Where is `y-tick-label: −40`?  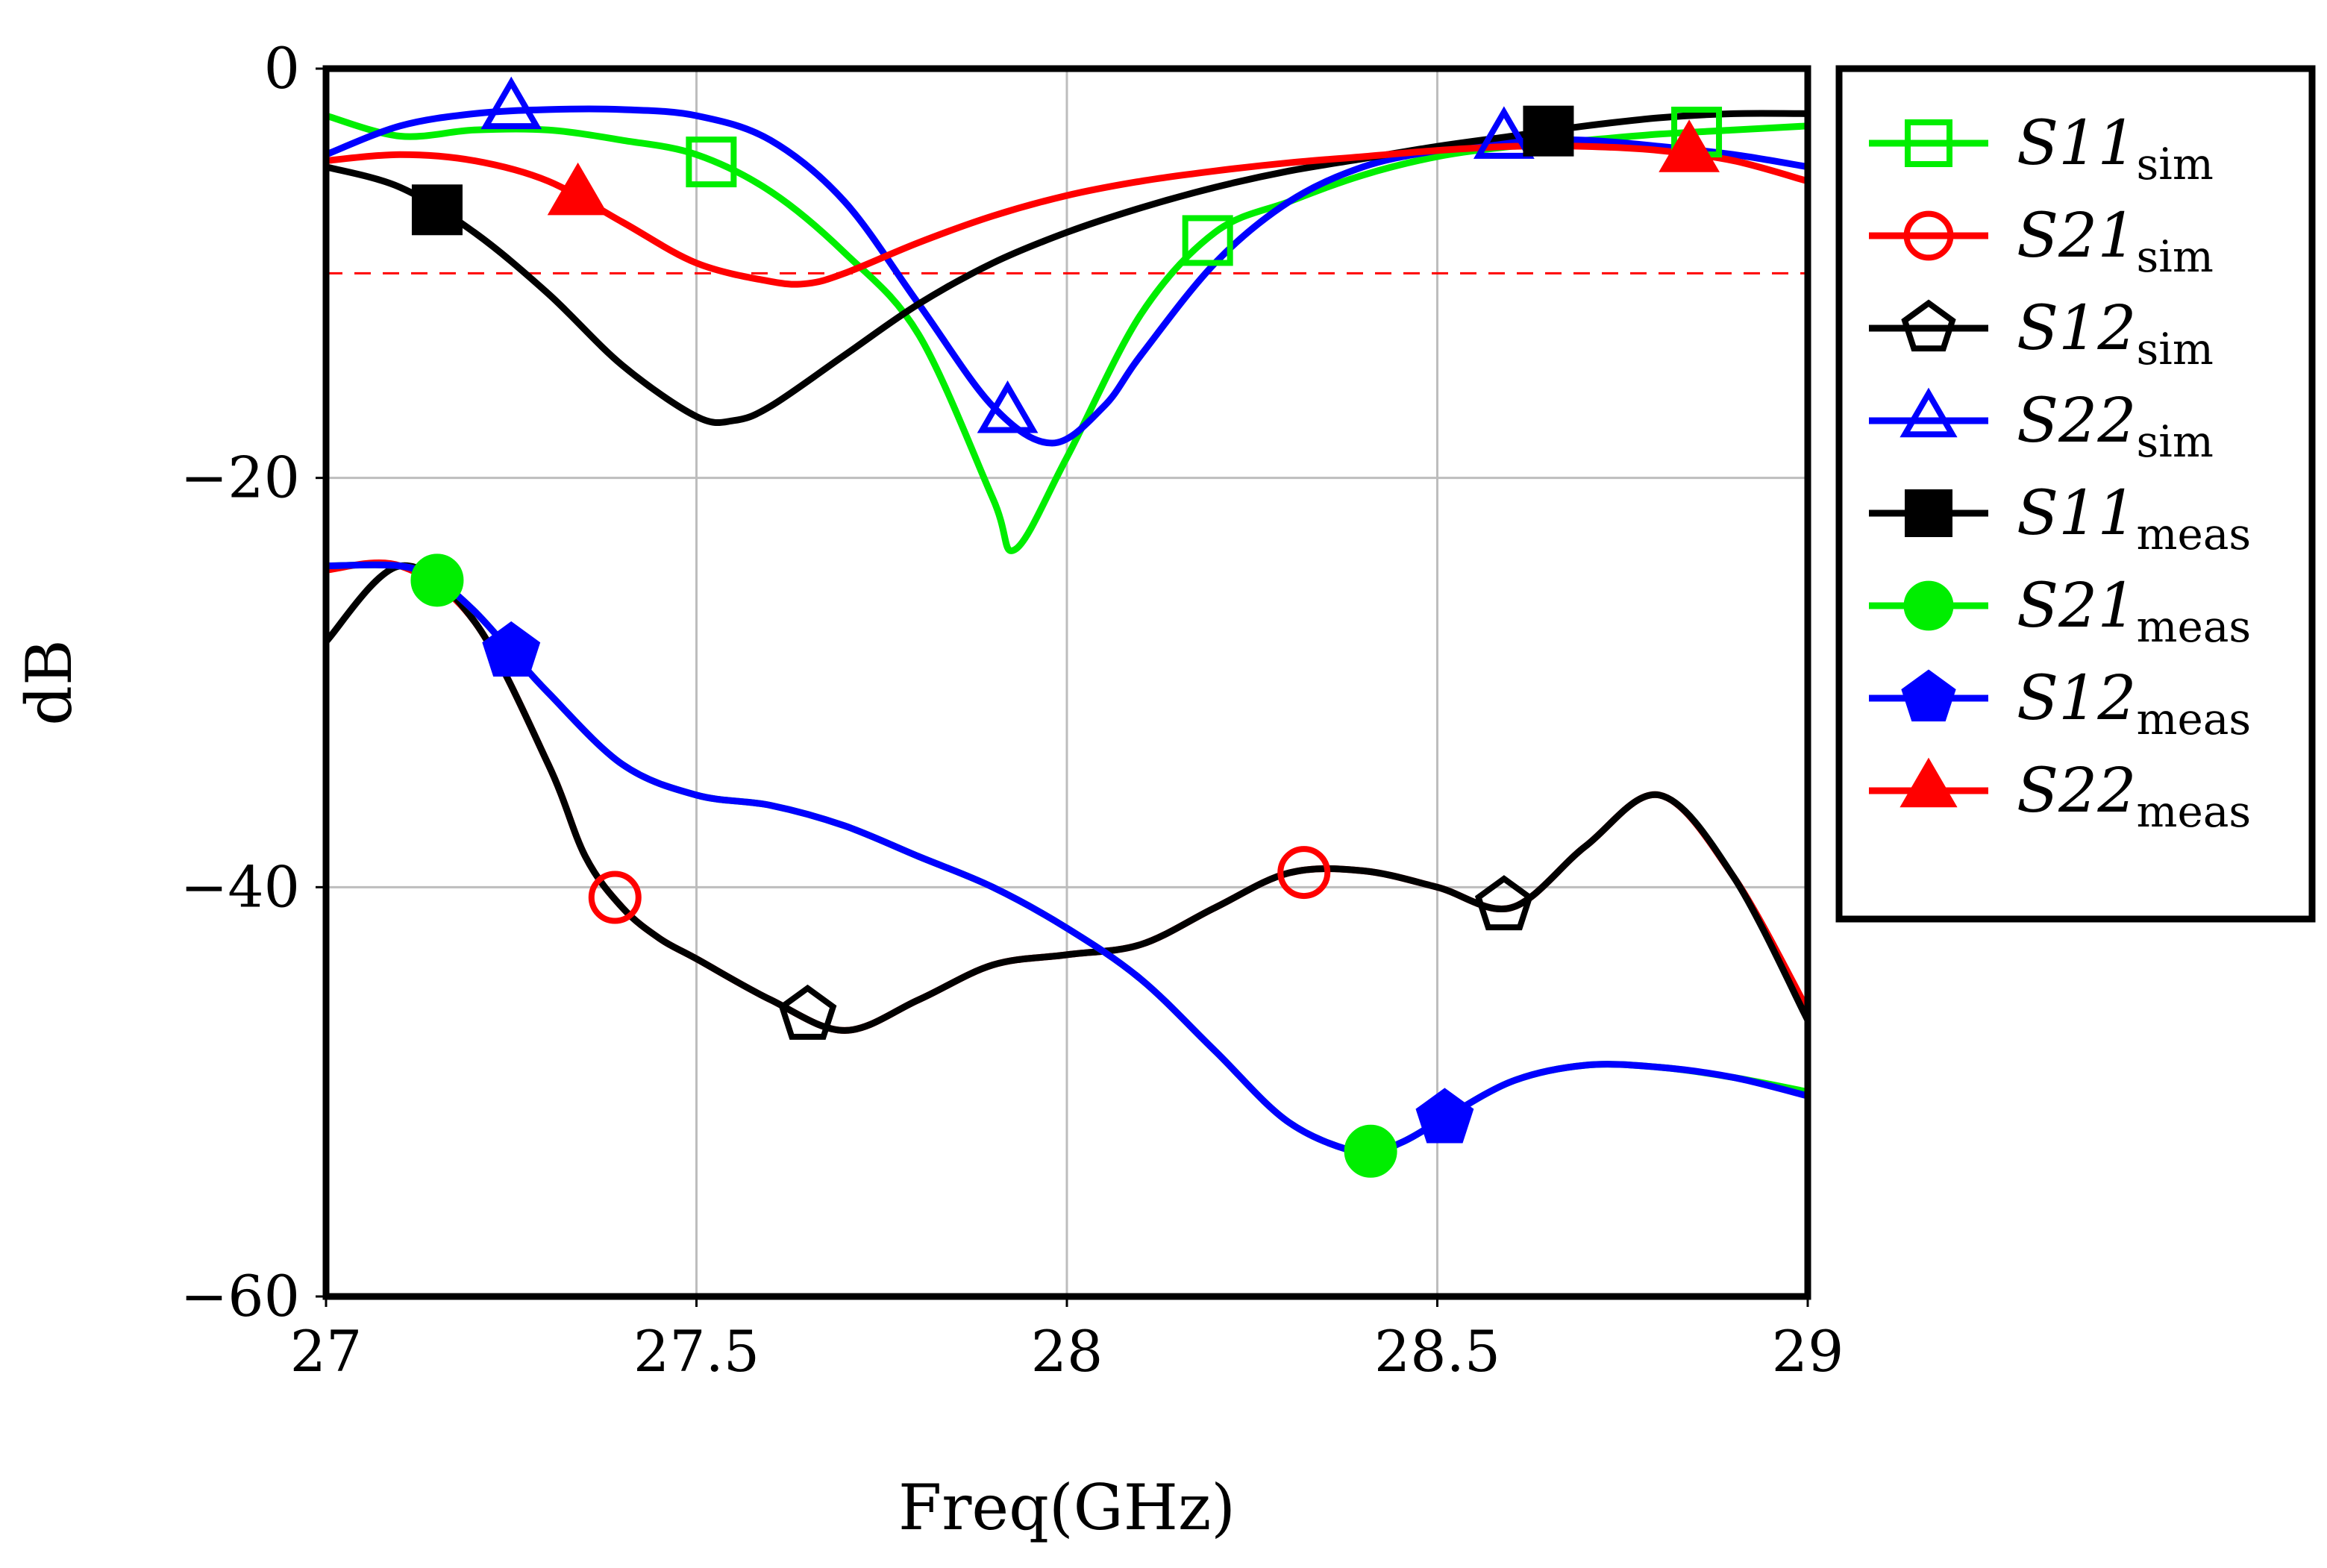
y-tick-label: −40 is located at coordinates (240, 886).